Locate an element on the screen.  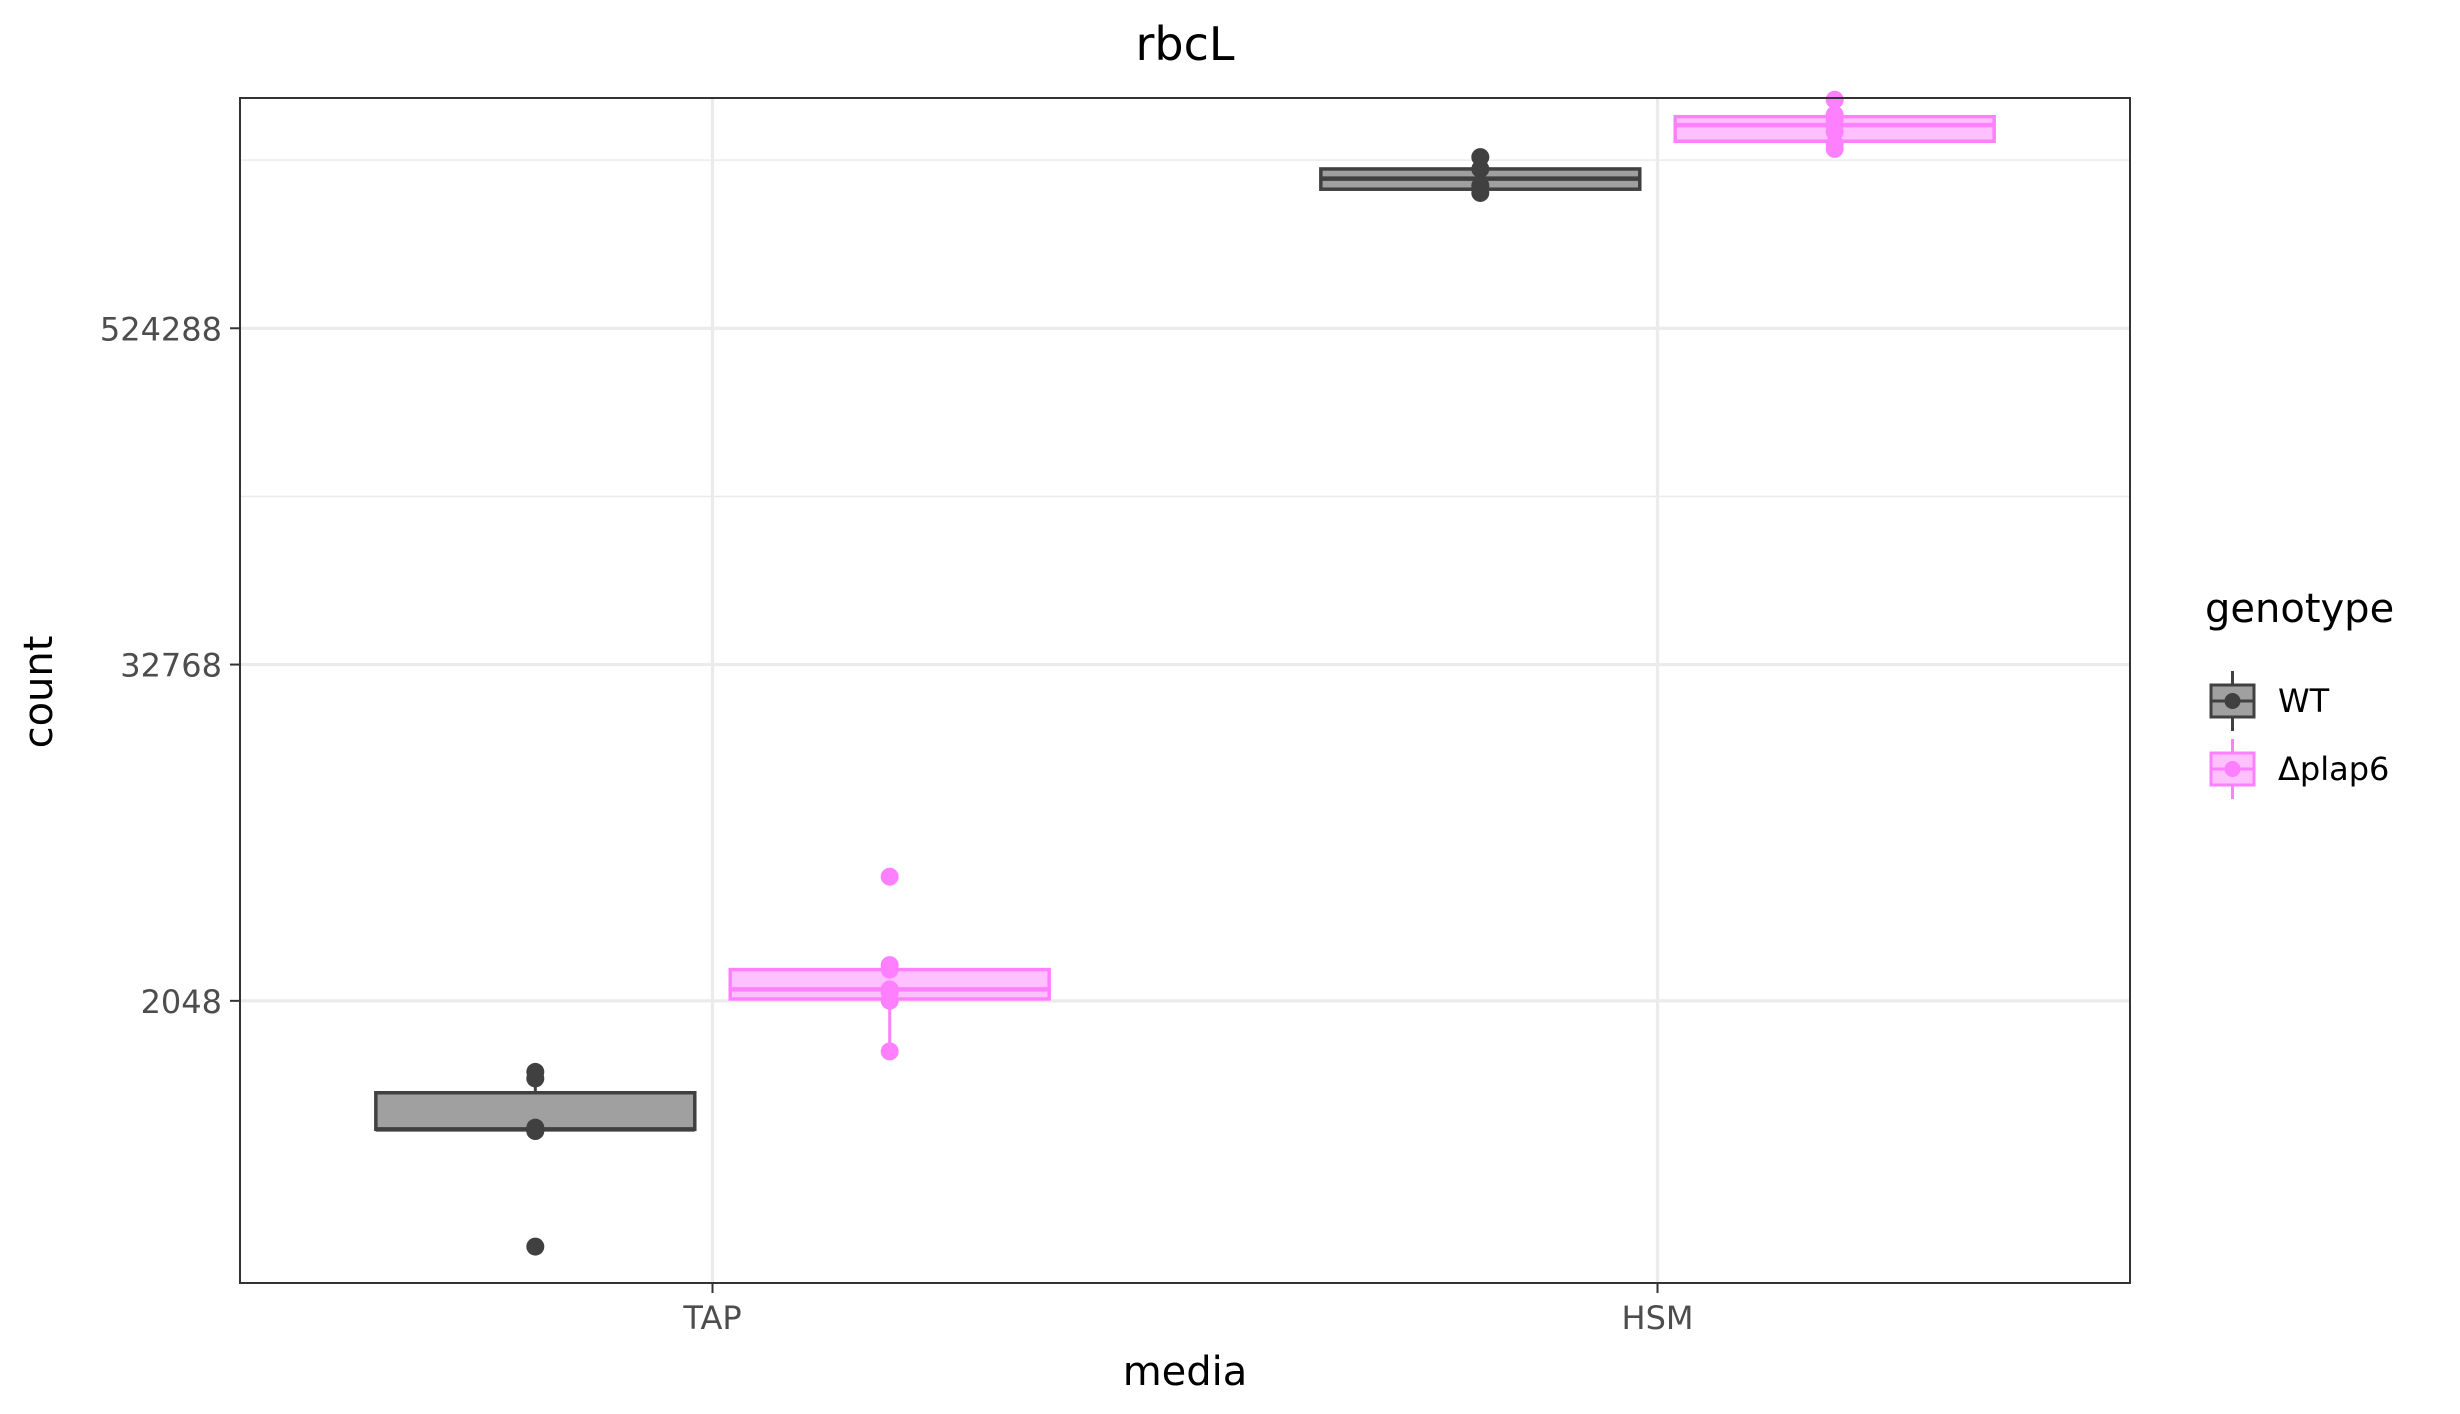
legend-title: genotype is located at coordinates (2299, 609).